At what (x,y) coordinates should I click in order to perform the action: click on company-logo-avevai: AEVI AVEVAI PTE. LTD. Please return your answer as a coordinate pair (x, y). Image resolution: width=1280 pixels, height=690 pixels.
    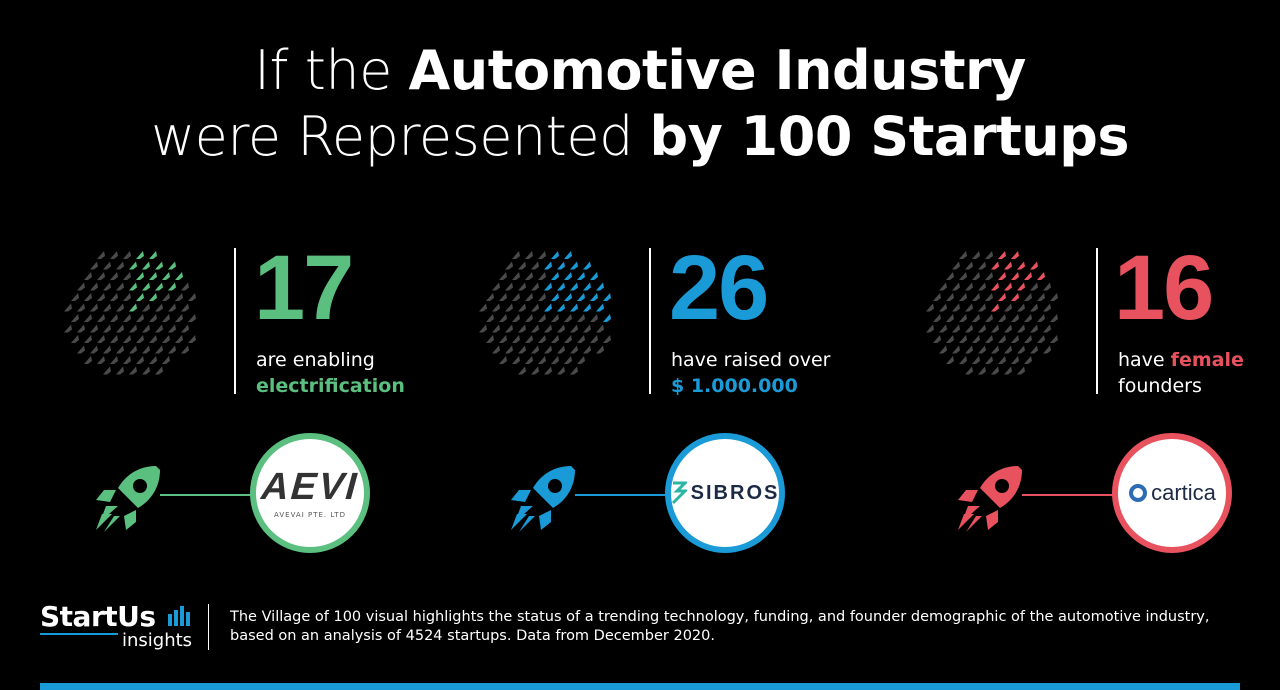
    Looking at the image, I should click on (310, 493).